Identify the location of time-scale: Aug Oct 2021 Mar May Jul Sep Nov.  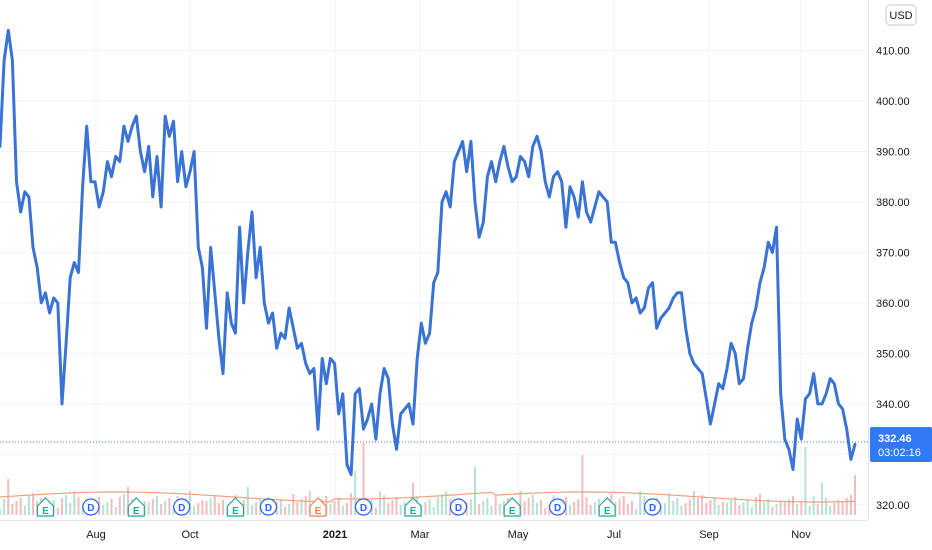
(448, 535).